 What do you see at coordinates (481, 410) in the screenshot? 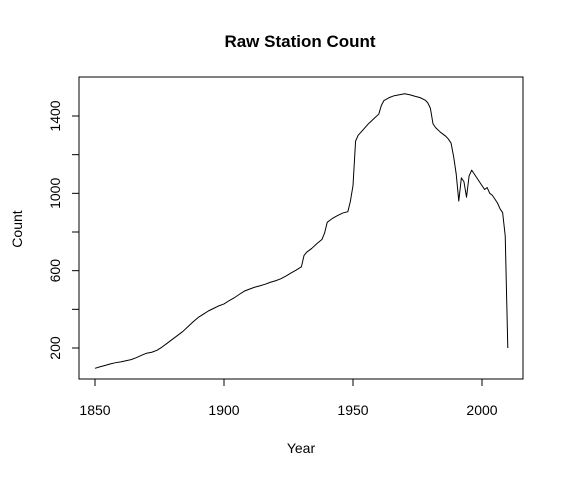
I see `x-tick-label: 2000` at bounding box center [481, 410].